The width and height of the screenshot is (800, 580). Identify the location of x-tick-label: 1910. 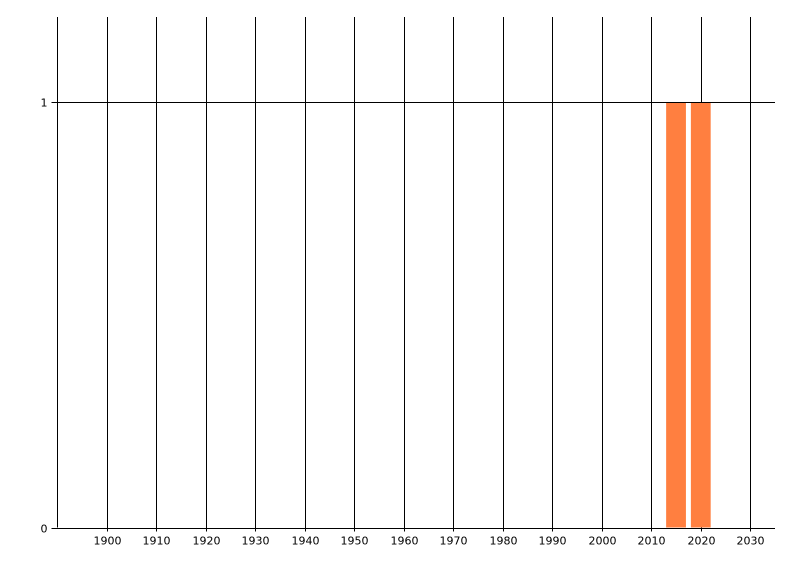
(157, 541).